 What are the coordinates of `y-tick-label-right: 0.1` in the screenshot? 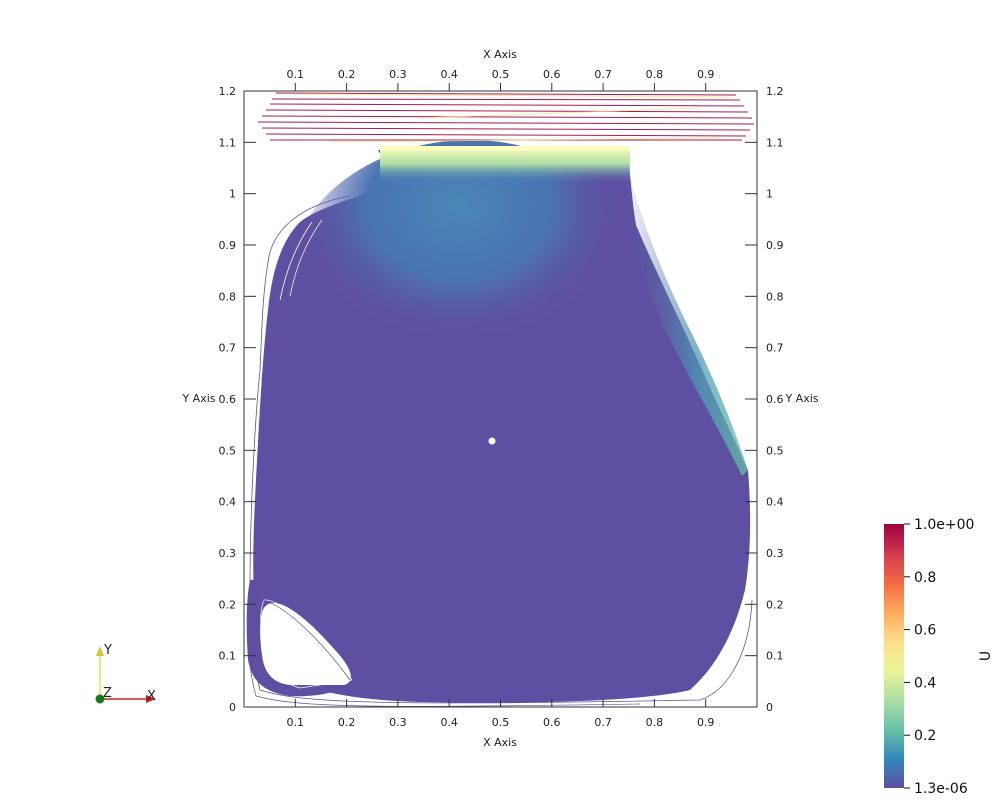 It's located at (775, 656).